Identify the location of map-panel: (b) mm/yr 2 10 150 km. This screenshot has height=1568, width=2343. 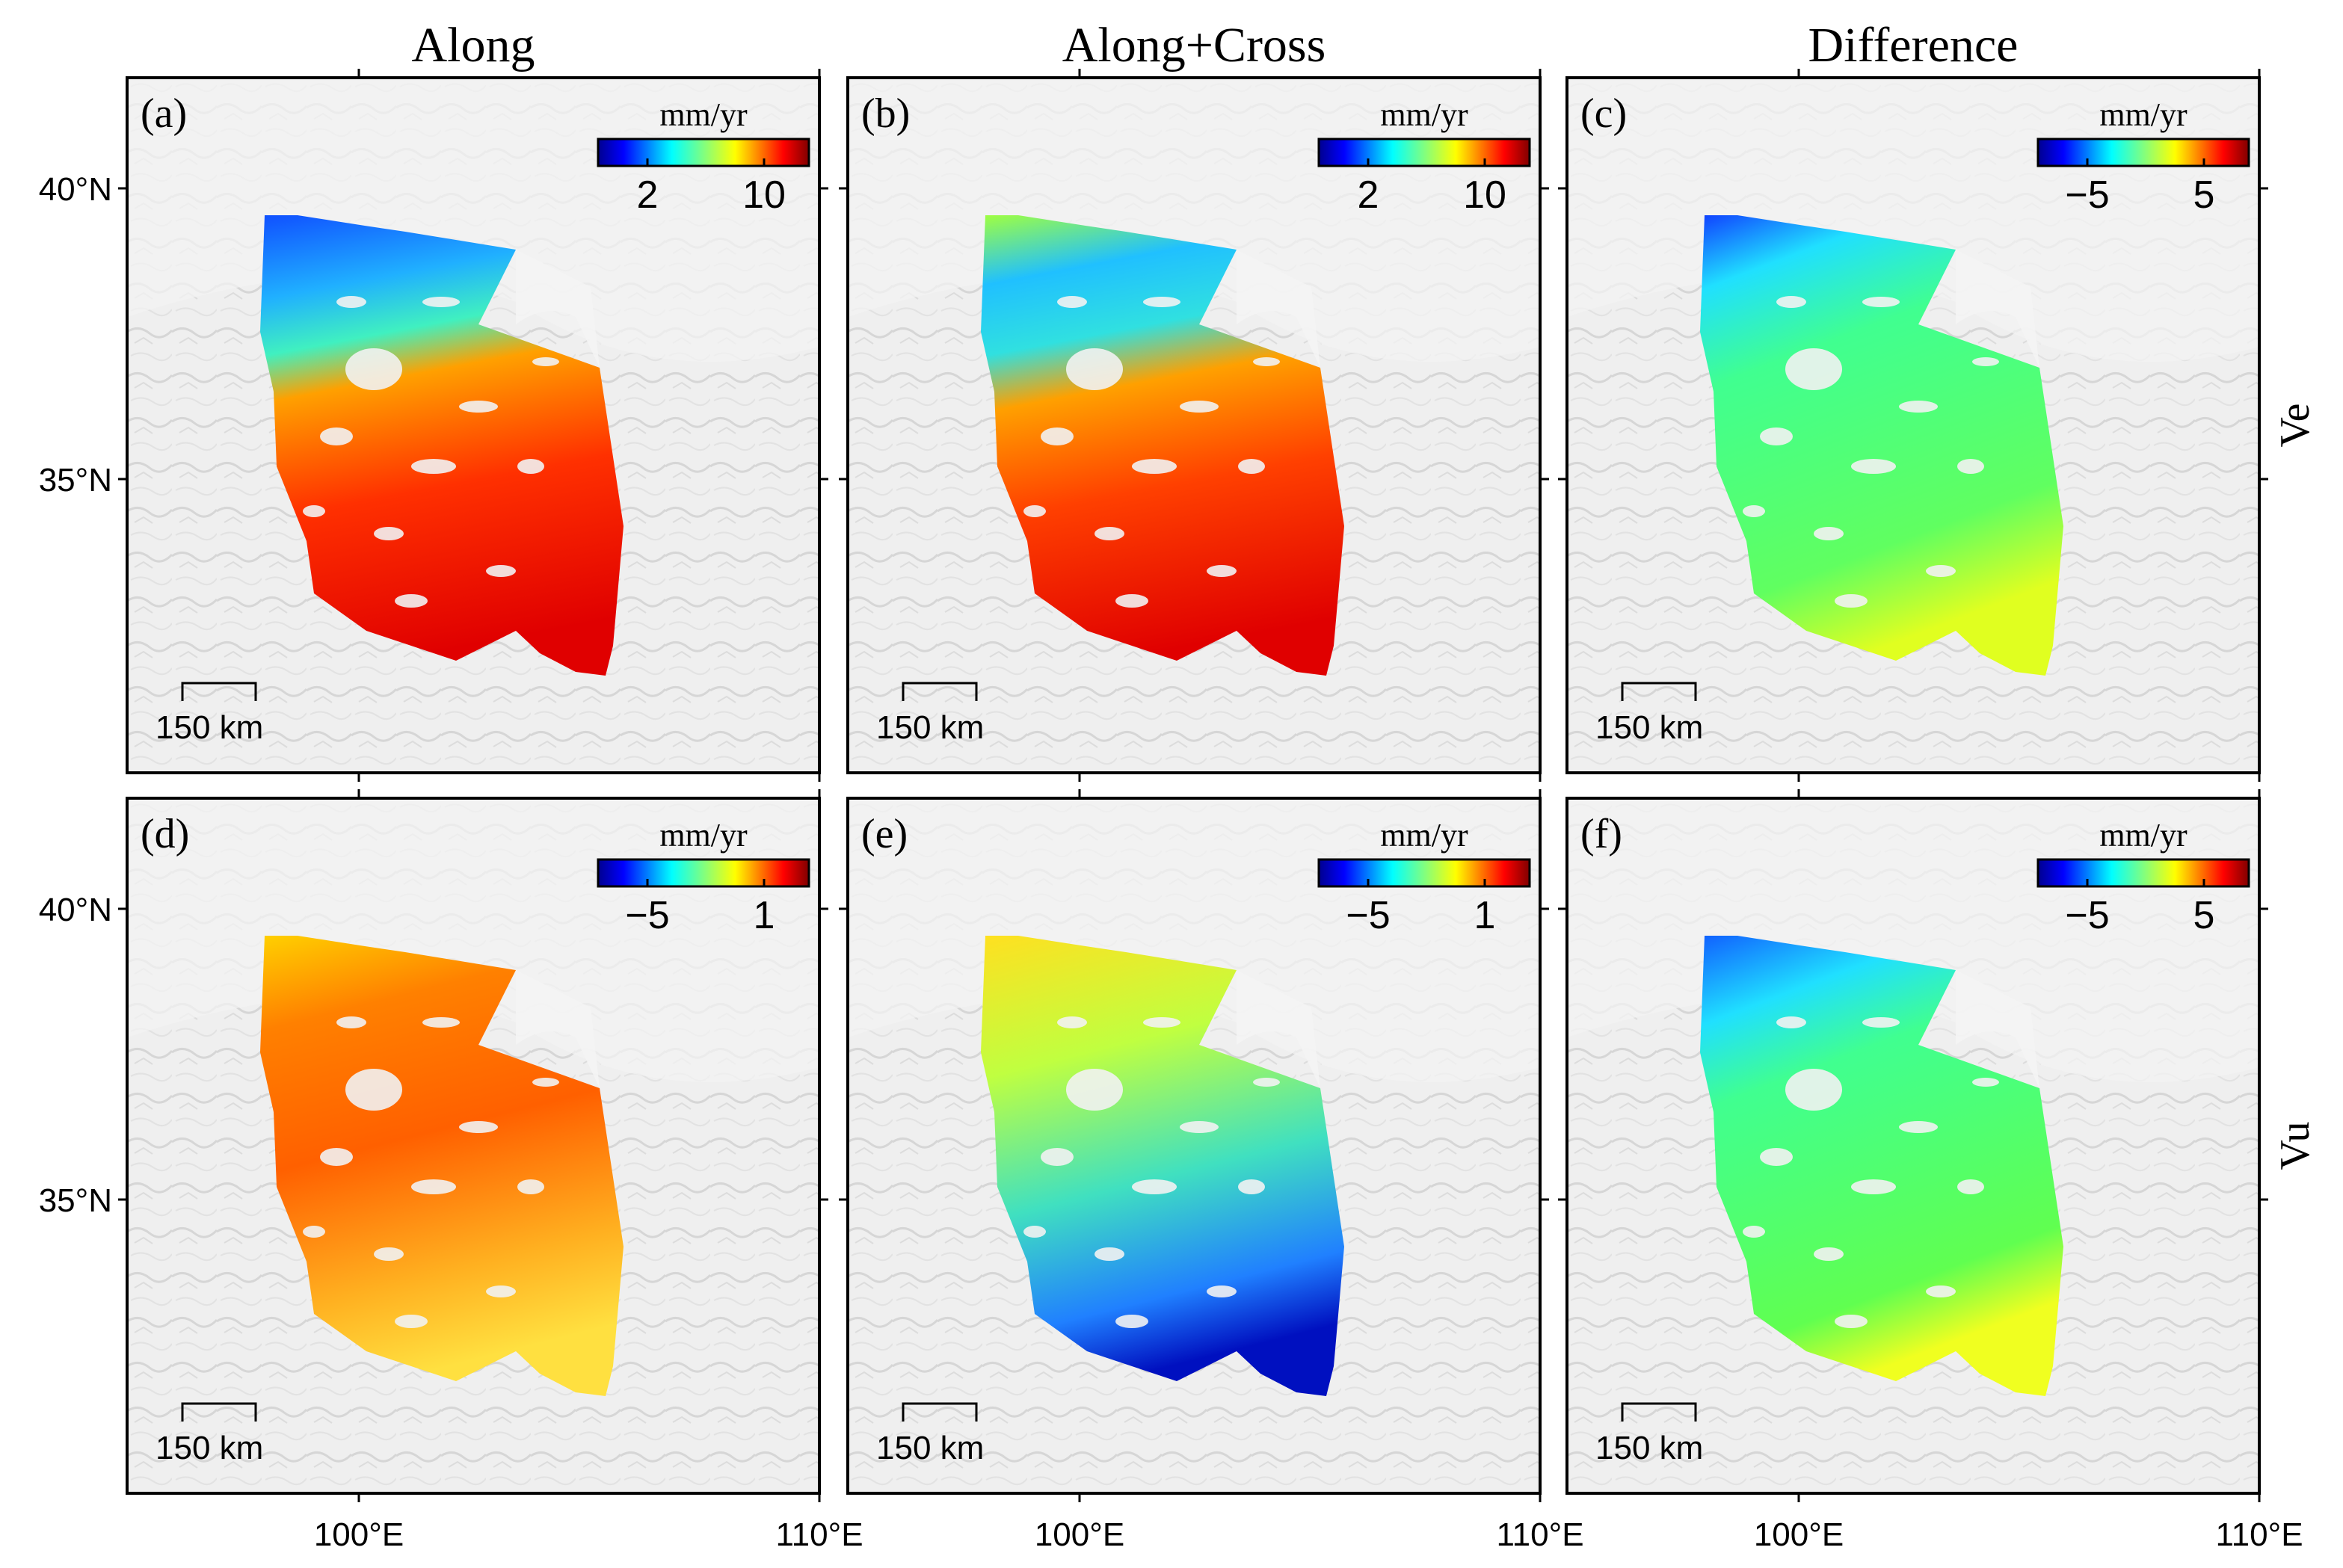
(1194, 425).